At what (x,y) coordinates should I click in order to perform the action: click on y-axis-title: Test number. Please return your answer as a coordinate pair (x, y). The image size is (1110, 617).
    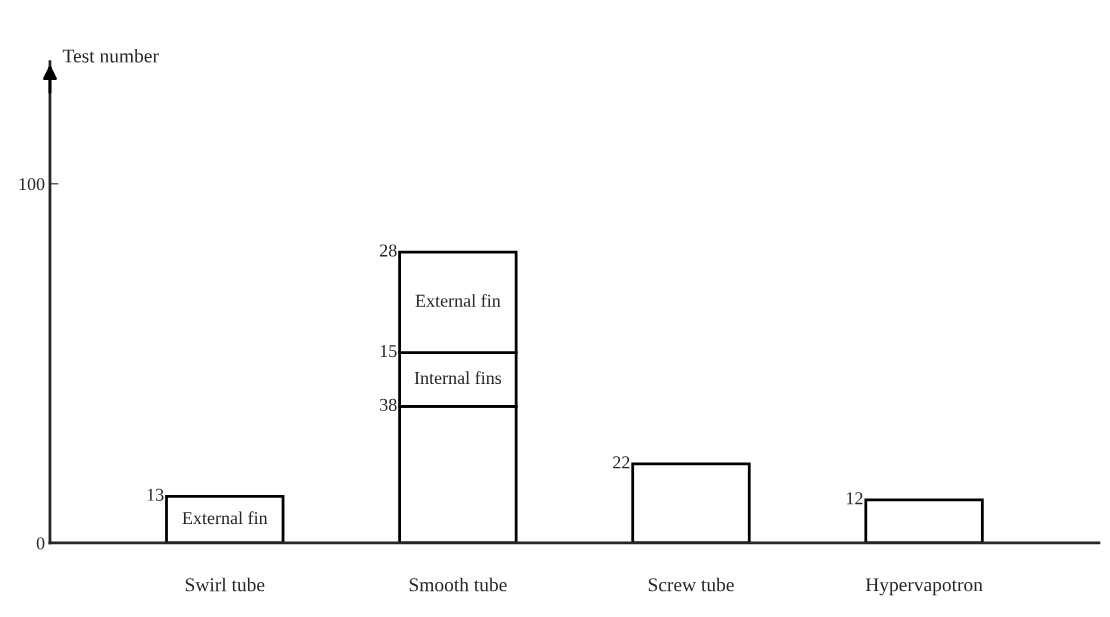
    Looking at the image, I should click on (110, 55).